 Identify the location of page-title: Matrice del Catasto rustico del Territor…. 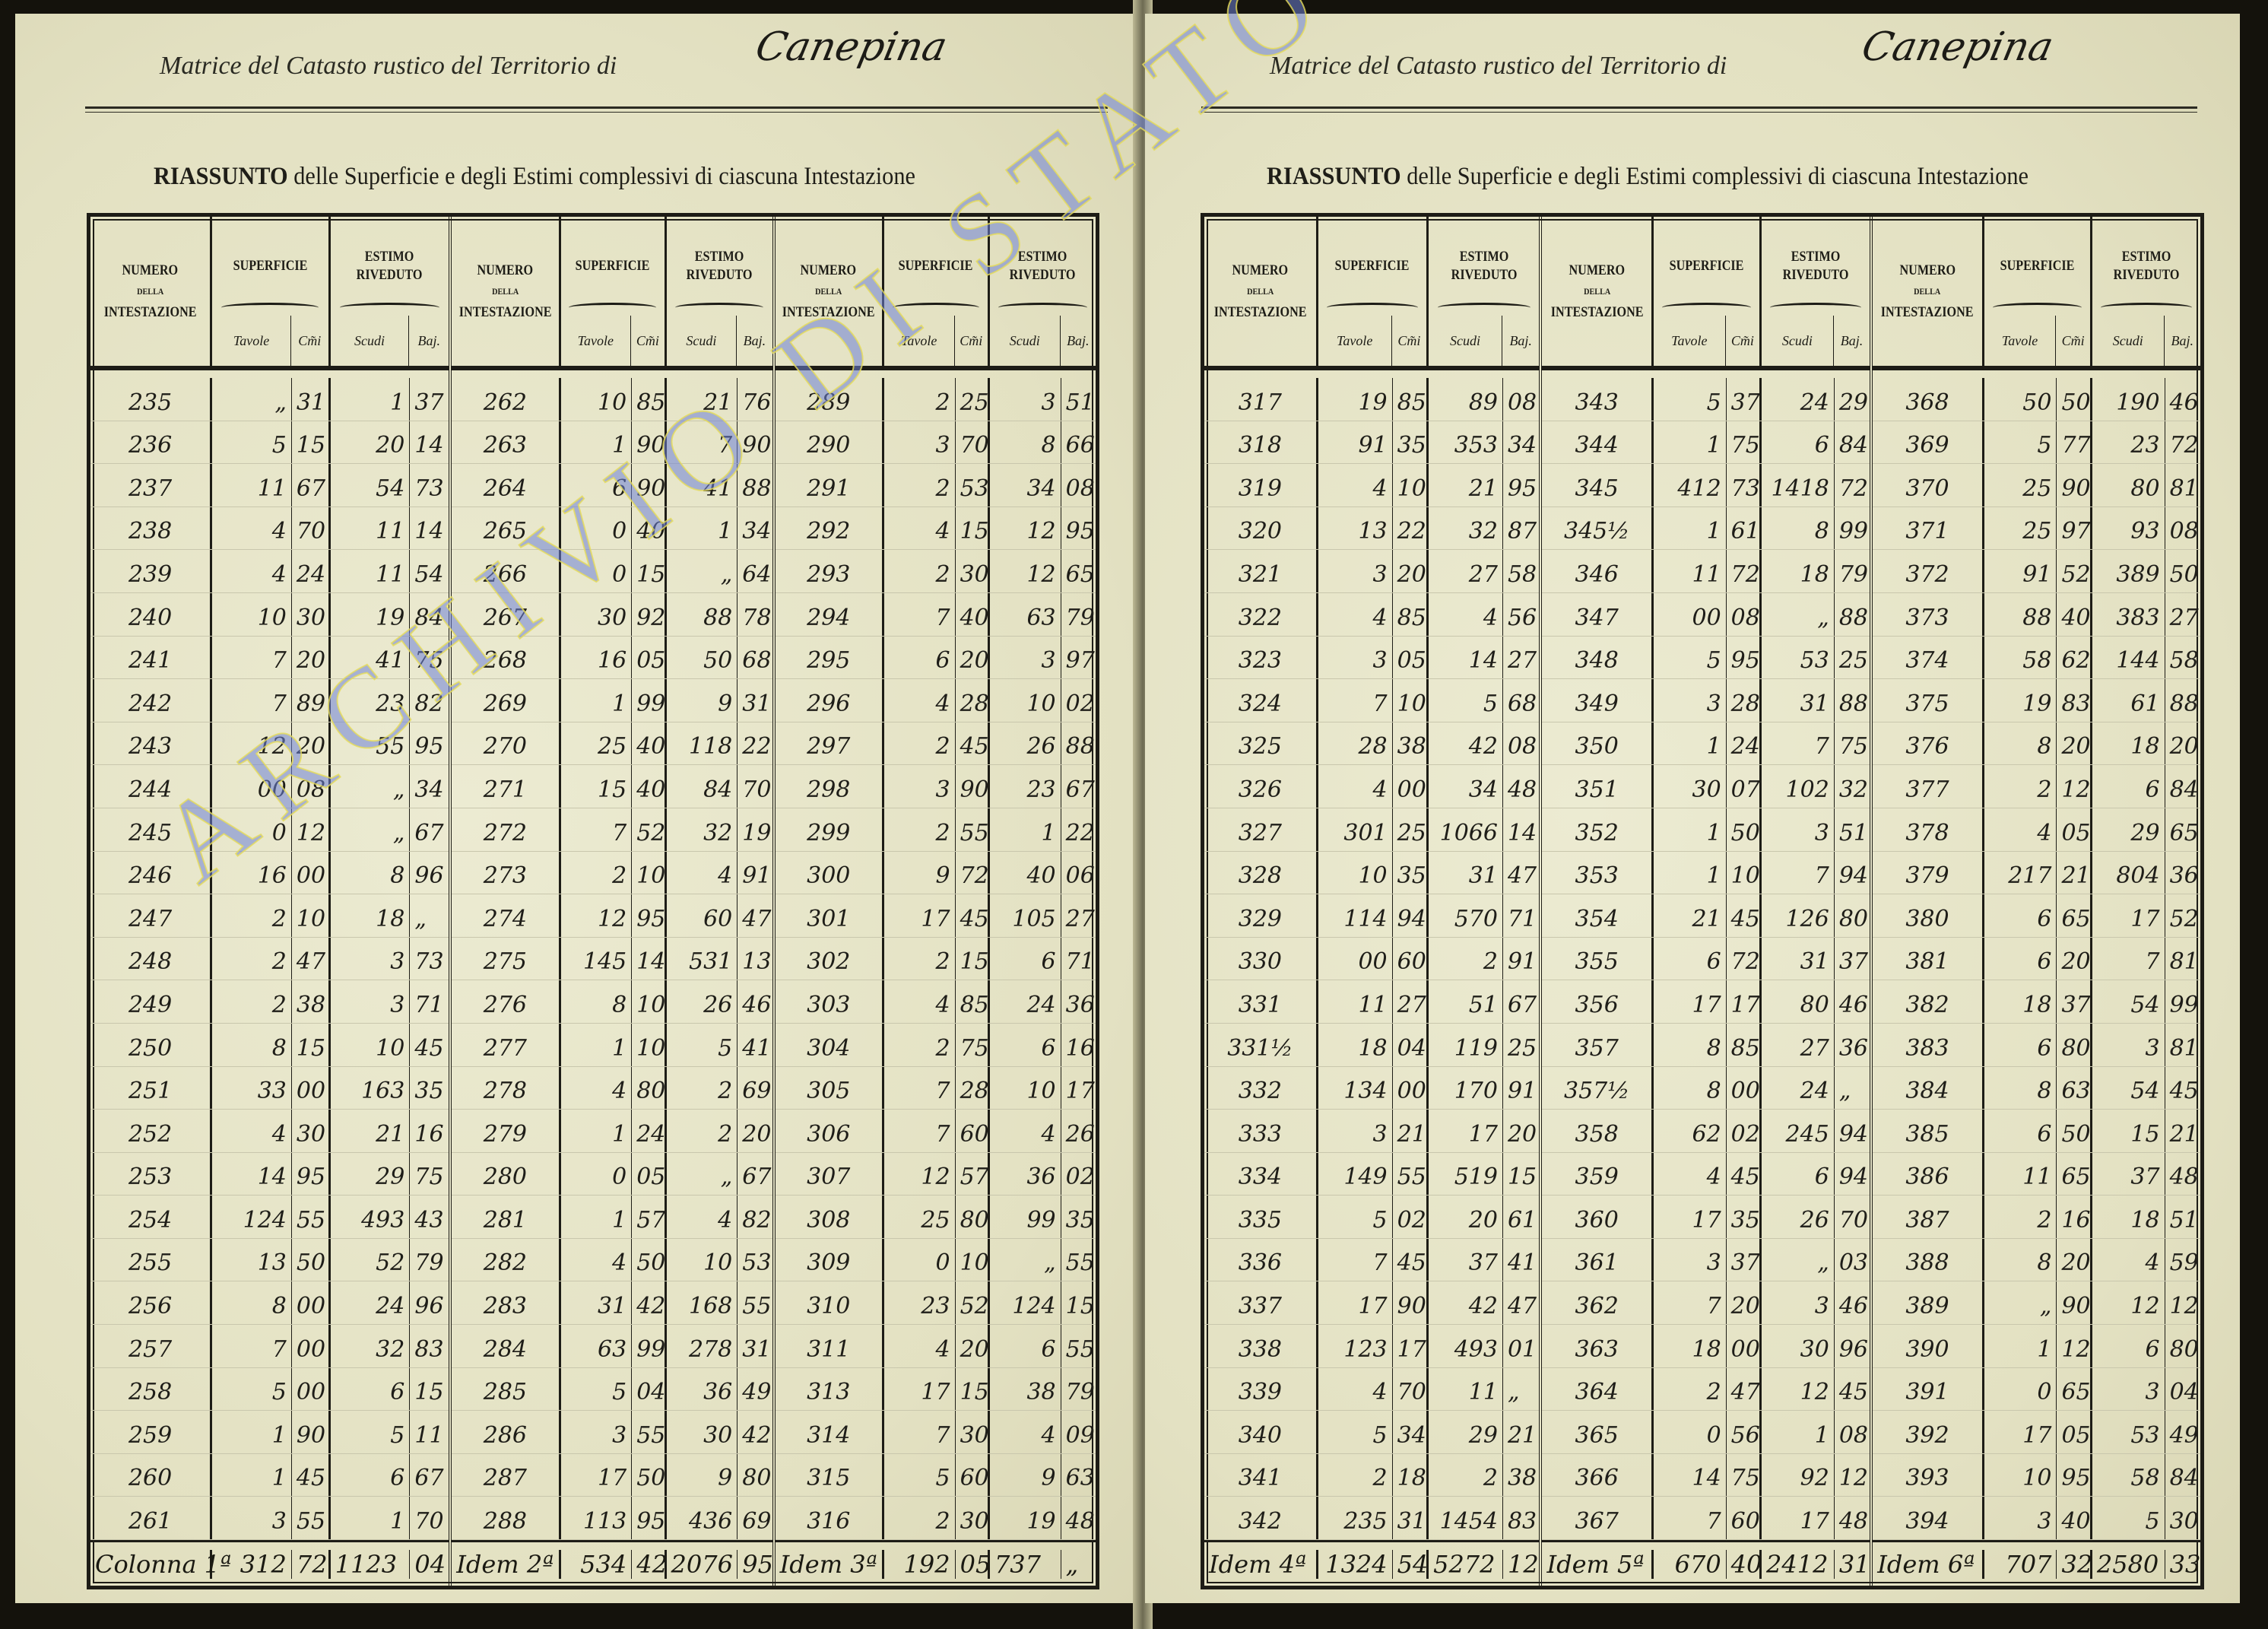
(1498, 66).